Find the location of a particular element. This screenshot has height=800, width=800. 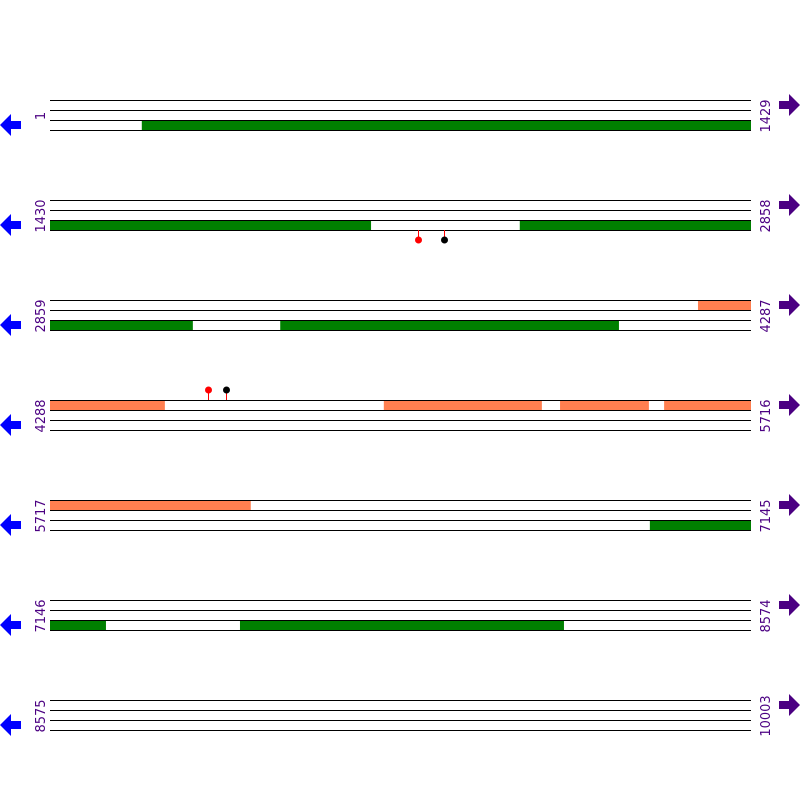

sequence-row: 5717 7145 is located at coordinates (400, 515).